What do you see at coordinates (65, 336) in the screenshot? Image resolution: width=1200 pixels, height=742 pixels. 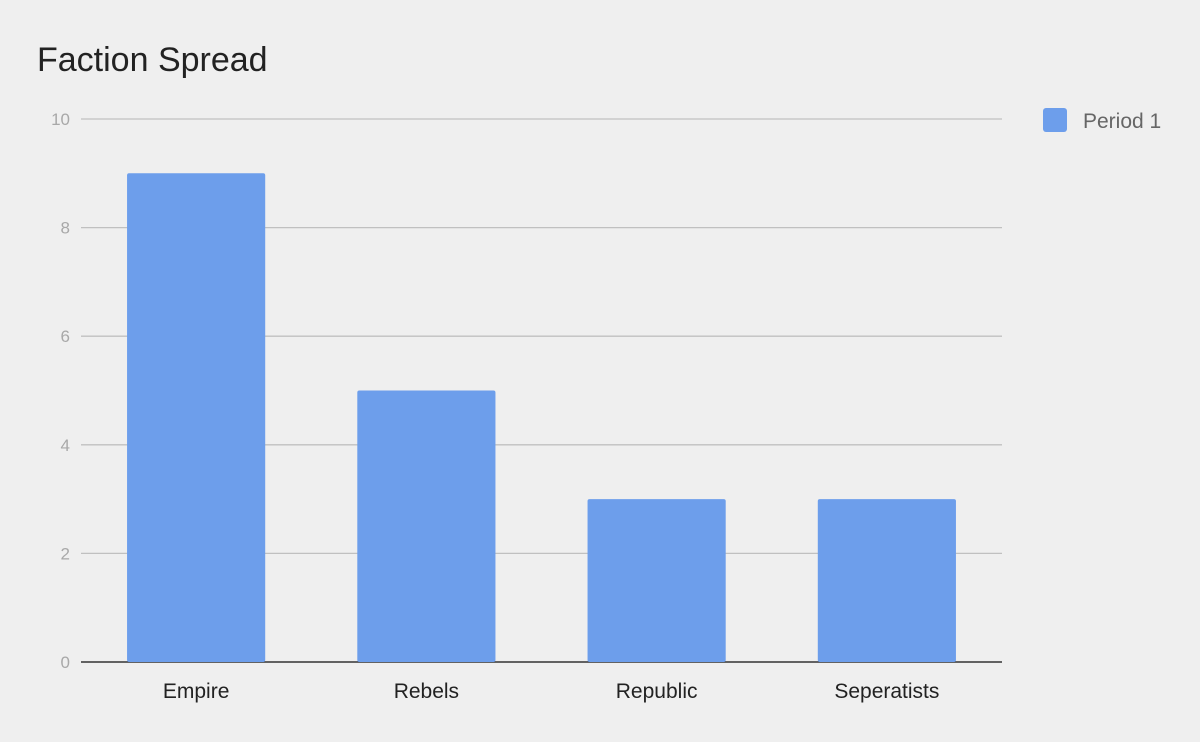 I see `y-tick-label: 6` at bounding box center [65, 336].